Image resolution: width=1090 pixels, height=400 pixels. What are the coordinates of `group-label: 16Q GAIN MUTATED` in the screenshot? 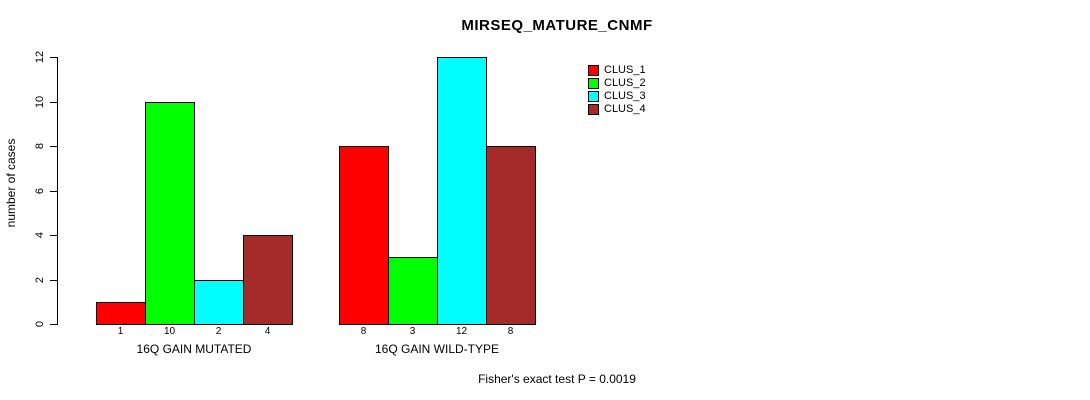 It's located at (194, 349).